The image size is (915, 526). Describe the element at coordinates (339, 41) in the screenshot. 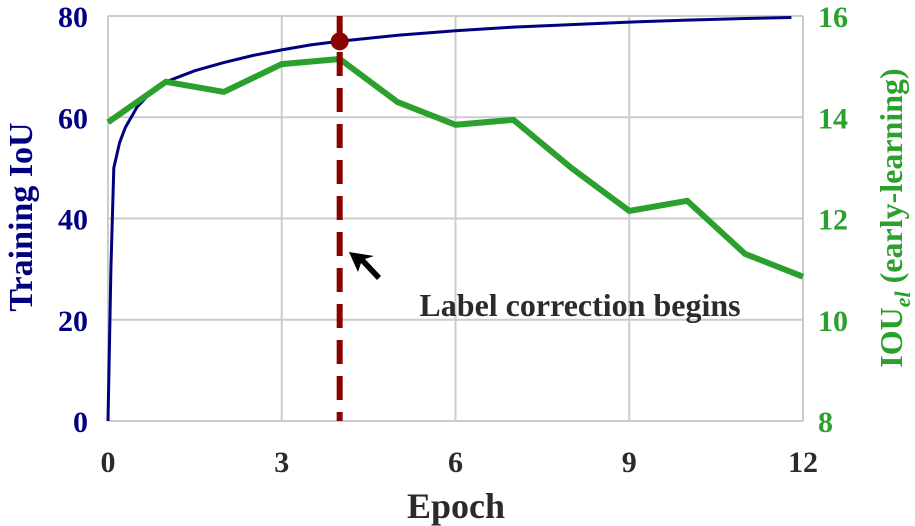

I see `epoch-4-marker` at that location.